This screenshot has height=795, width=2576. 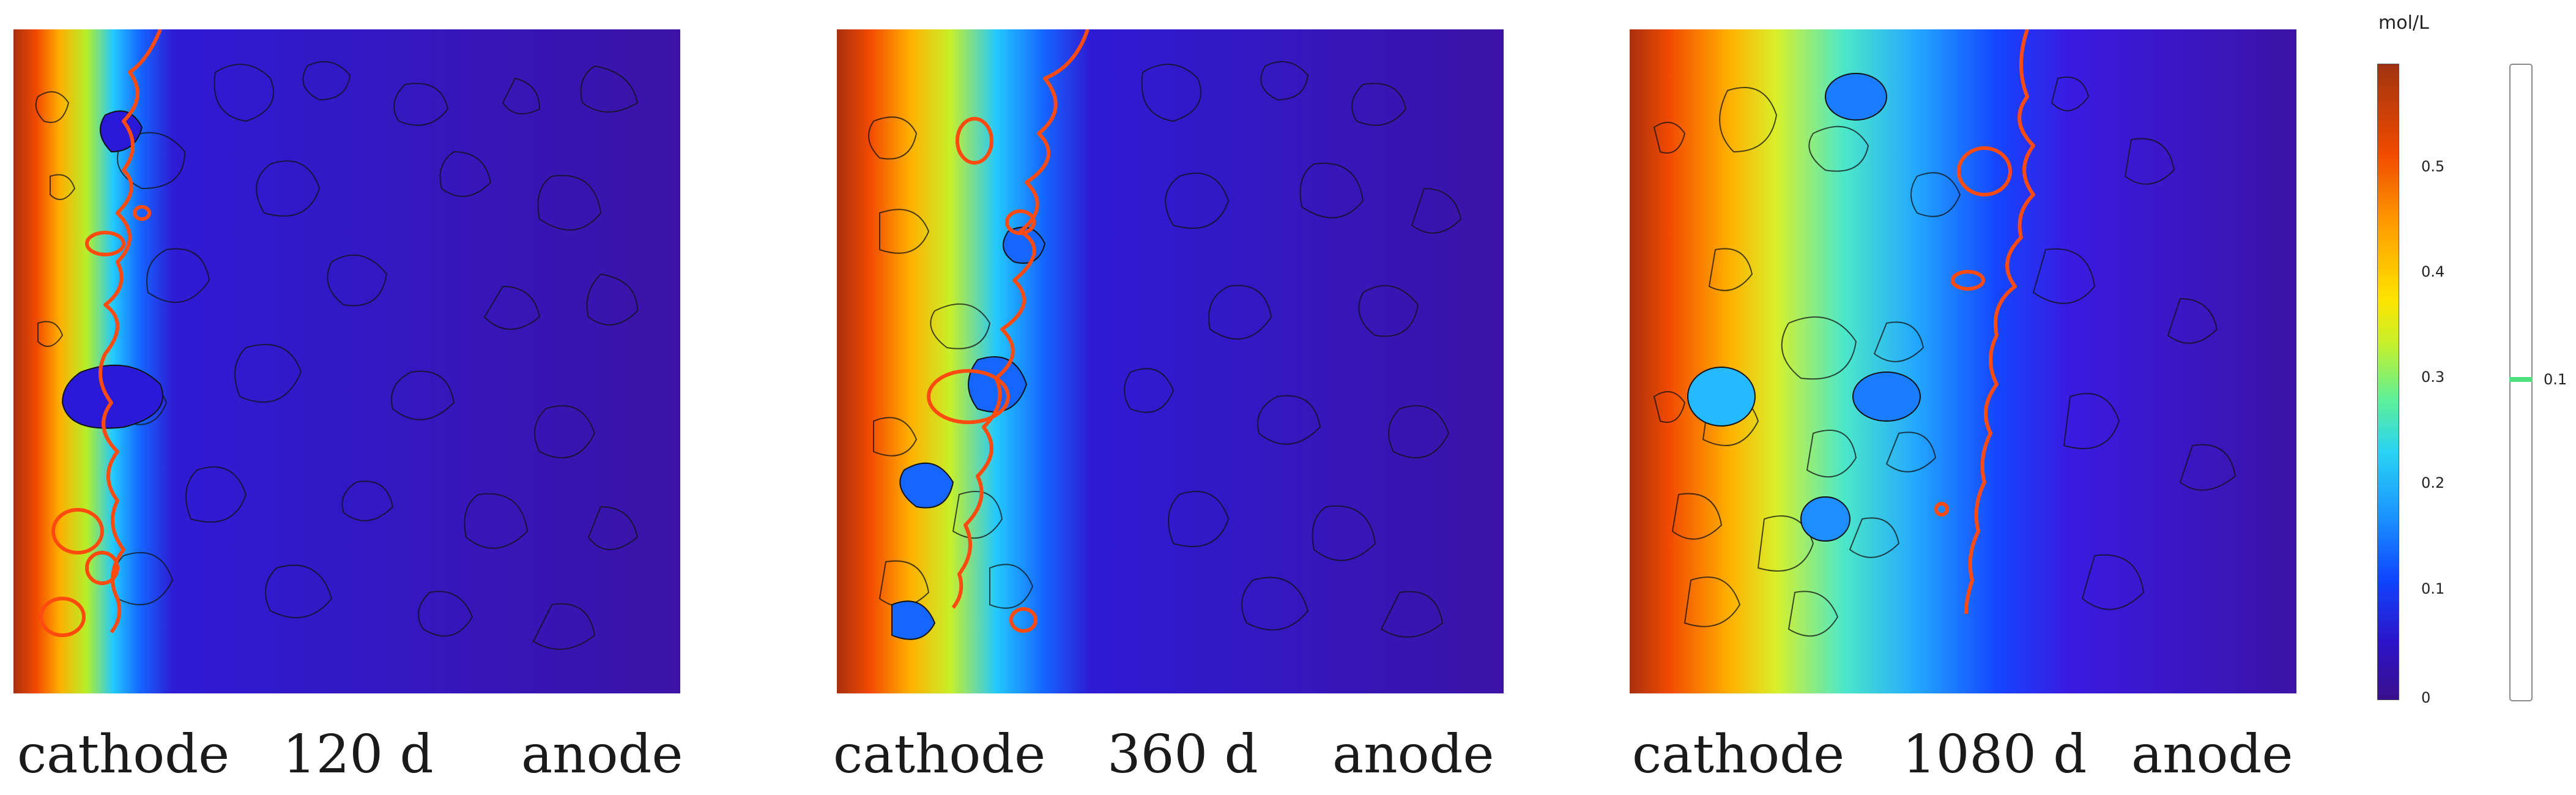 I want to click on contour-level-marker, so click(x=2521, y=380).